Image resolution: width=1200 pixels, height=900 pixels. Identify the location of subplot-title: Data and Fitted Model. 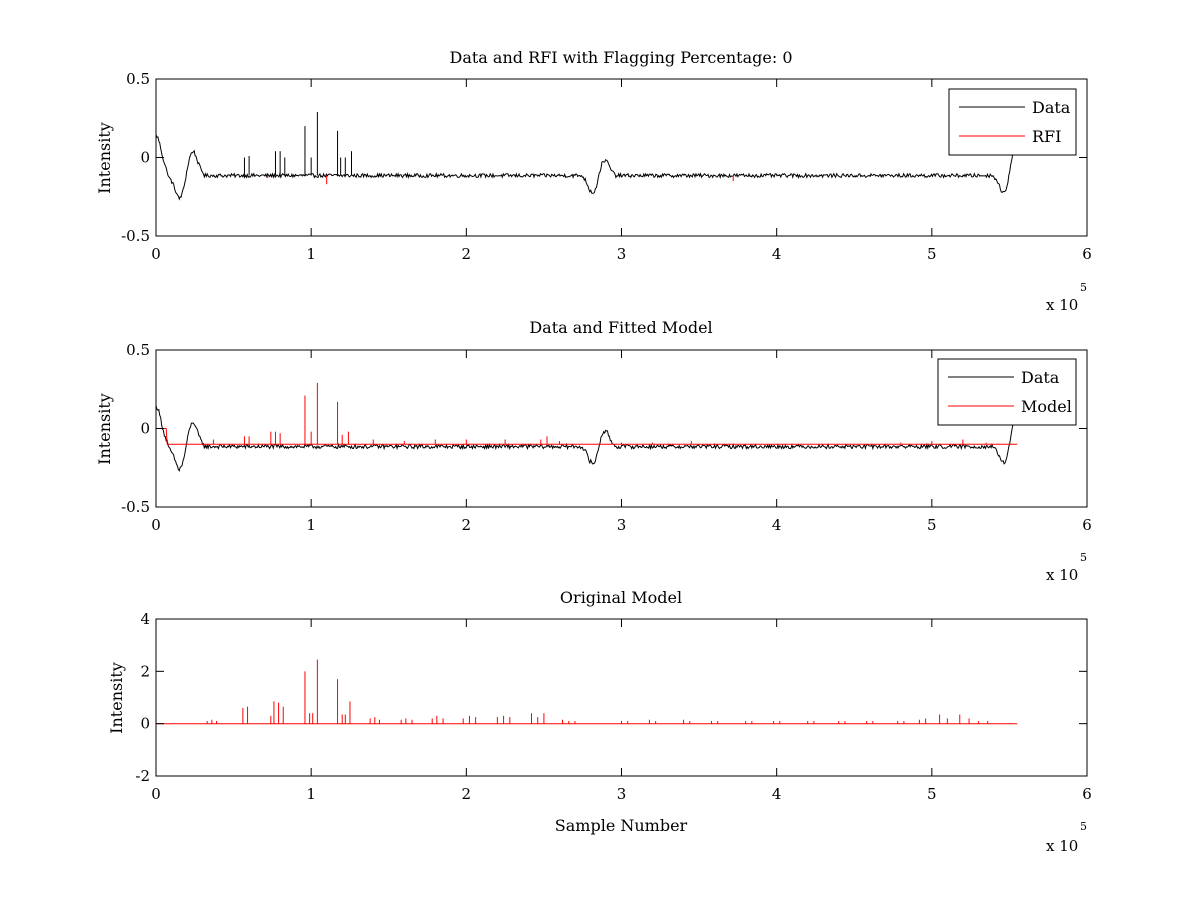
(620, 327).